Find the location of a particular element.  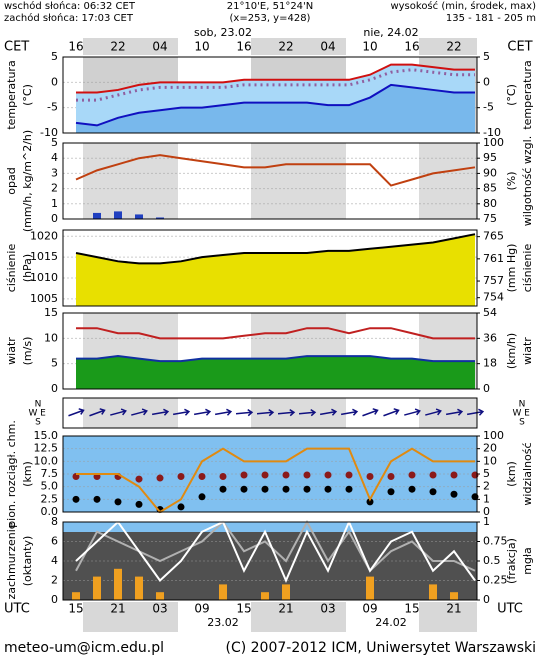

y-axis-label: wiatr is located at coordinates (11, 351).